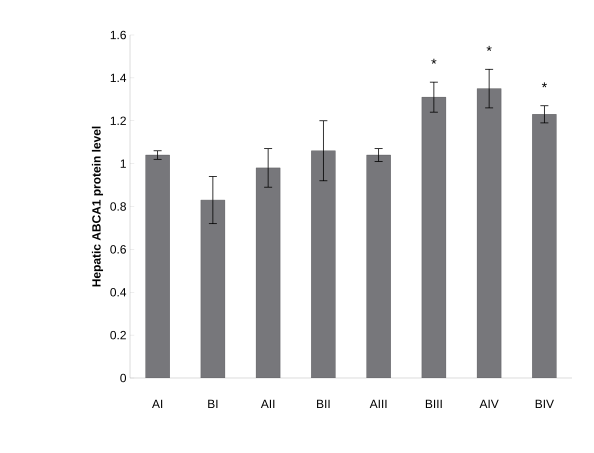 This screenshot has width=594, height=453. I want to click on x-tick-label: BII, so click(323, 404).